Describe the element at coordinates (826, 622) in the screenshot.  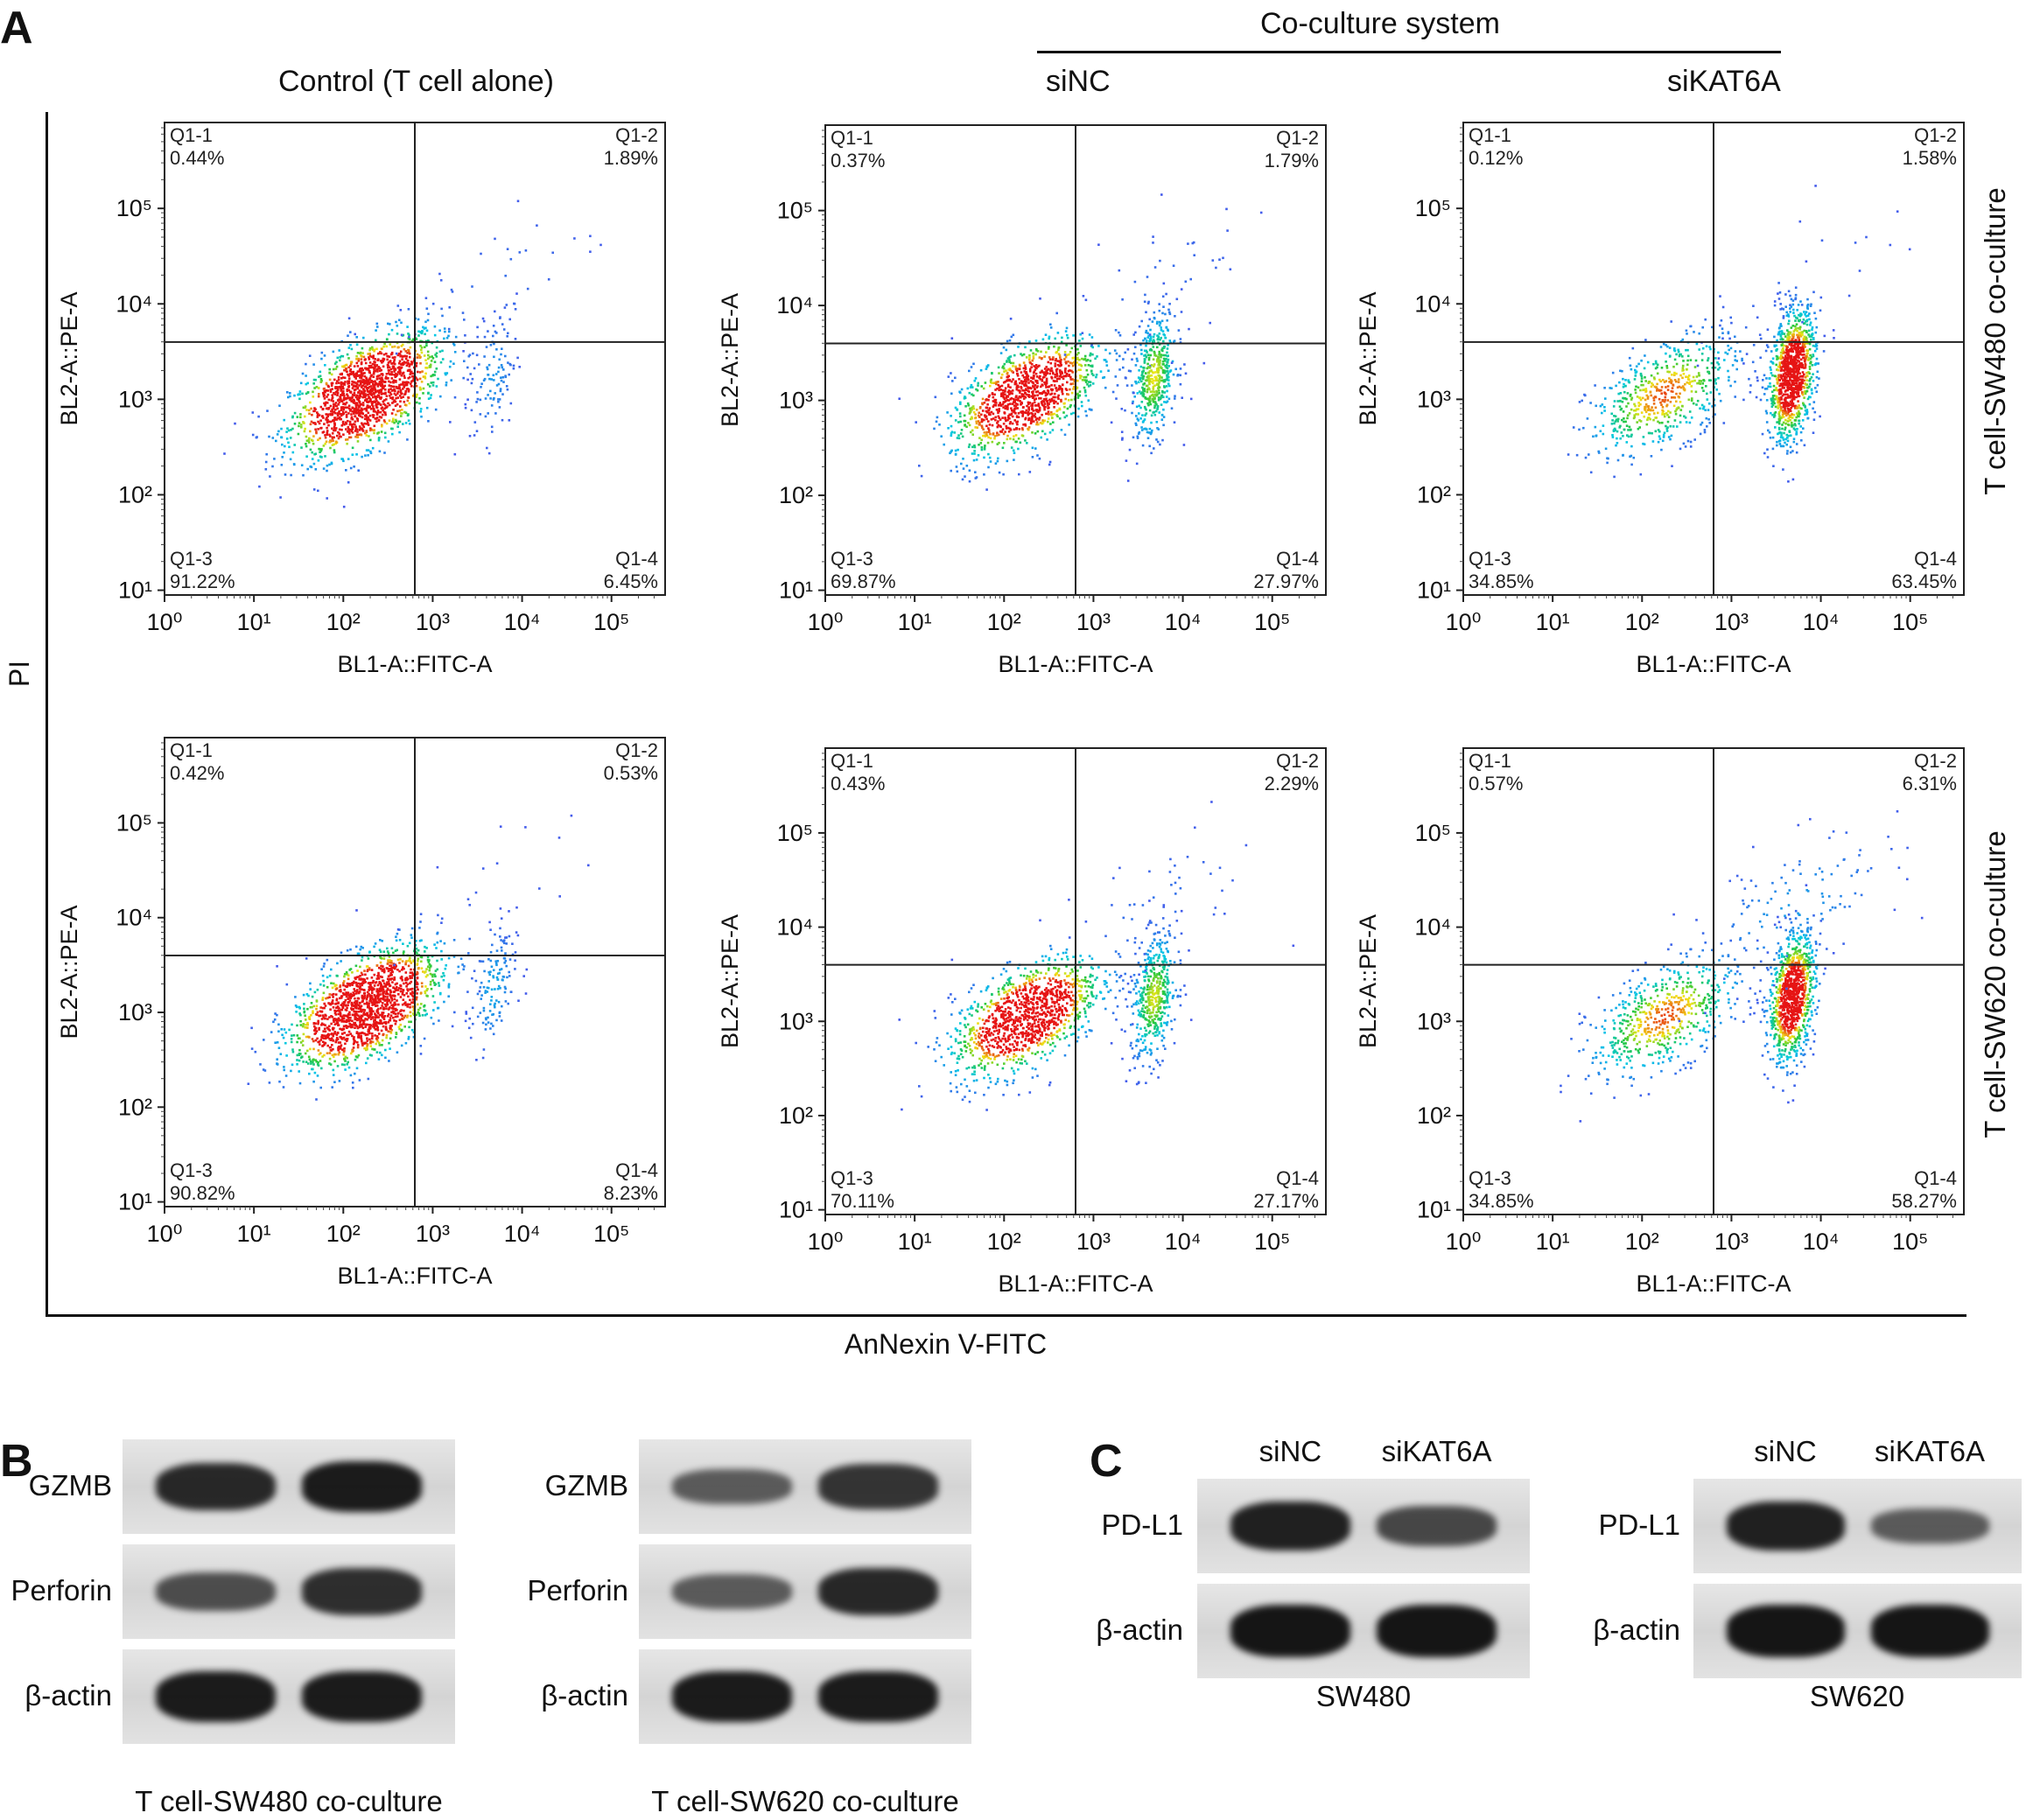
I see `x-tick-label: 10⁰` at that location.